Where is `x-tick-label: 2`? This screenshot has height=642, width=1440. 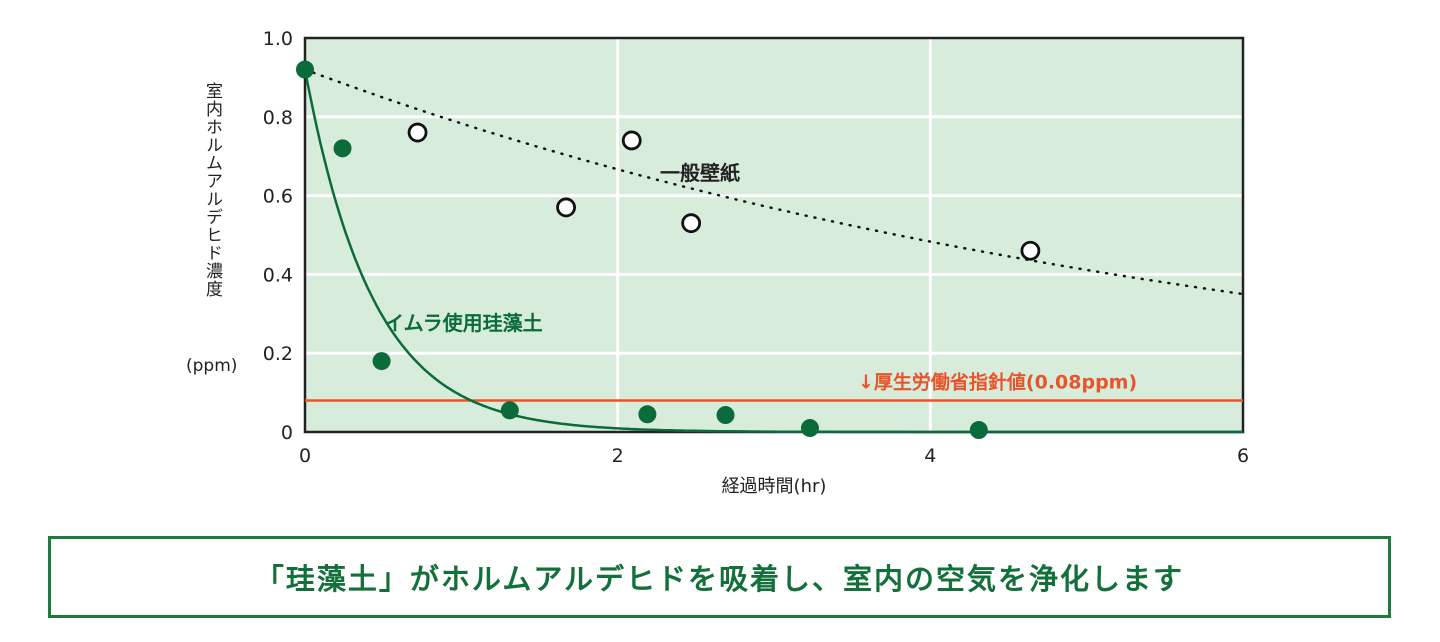 x-tick-label: 2 is located at coordinates (618, 456).